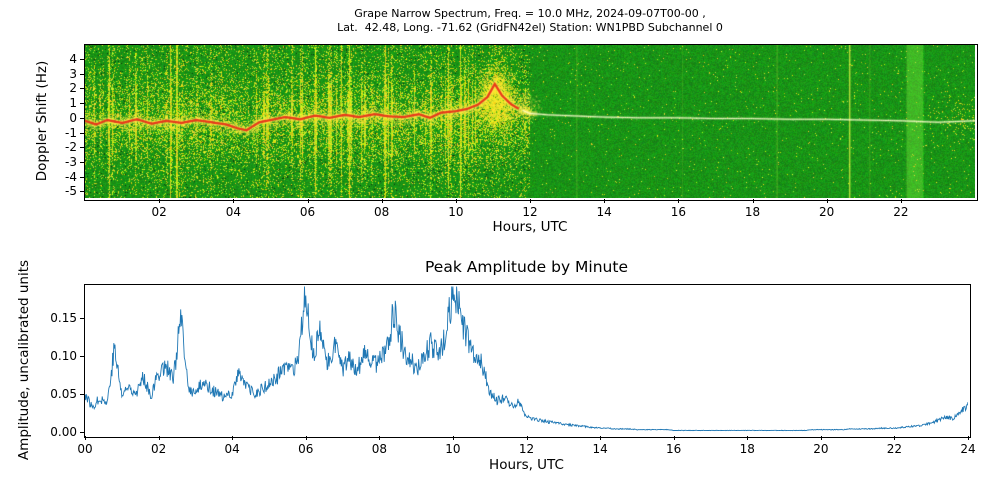  What do you see at coordinates (71, 191) in the screenshot?
I see `spectrogram-y-tick-label: -5` at bounding box center [71, 191].